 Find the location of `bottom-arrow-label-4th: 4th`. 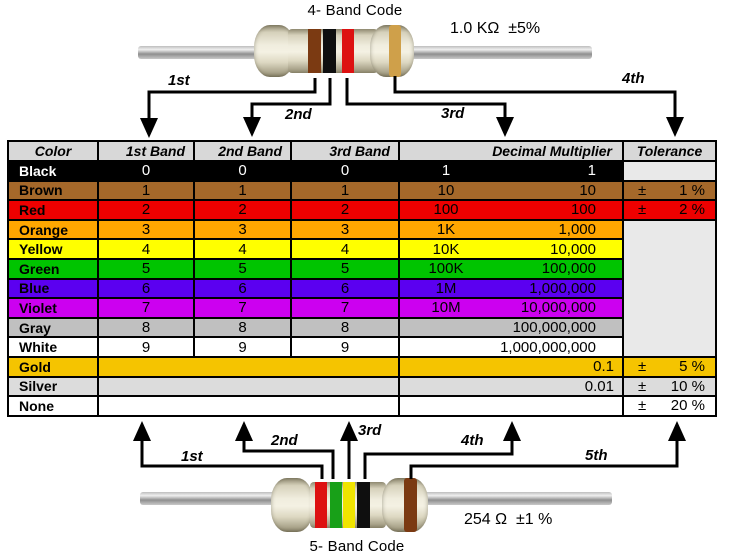

bottom-arrow-label-4th: 4th is located at coordinates (472, 440).